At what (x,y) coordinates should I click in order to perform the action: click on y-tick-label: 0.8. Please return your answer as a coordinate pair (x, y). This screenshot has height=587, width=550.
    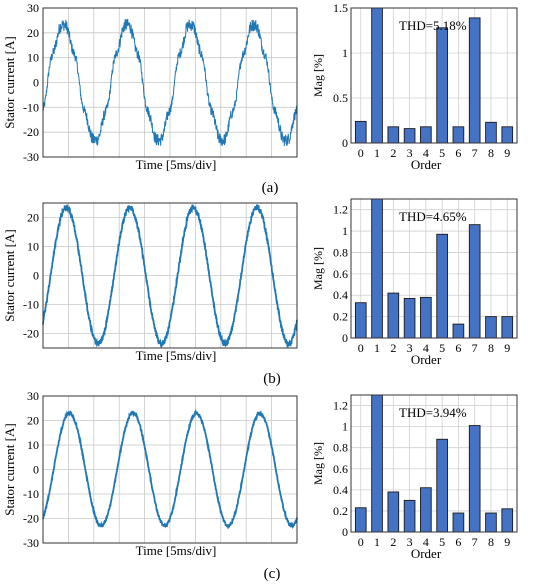
    Looking at the image, I should click on (340, 448).